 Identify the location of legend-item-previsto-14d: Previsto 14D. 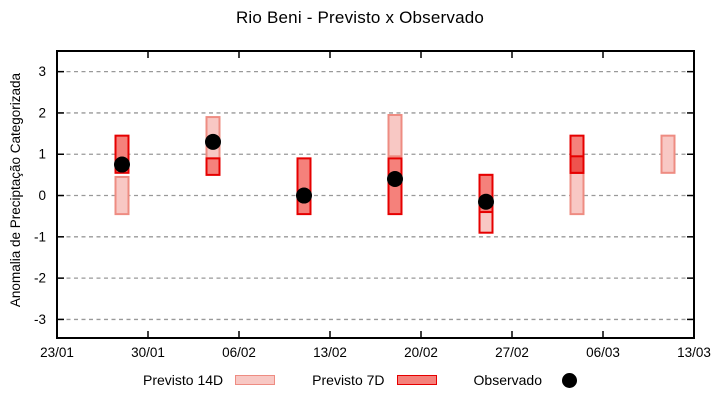
(209, 380).